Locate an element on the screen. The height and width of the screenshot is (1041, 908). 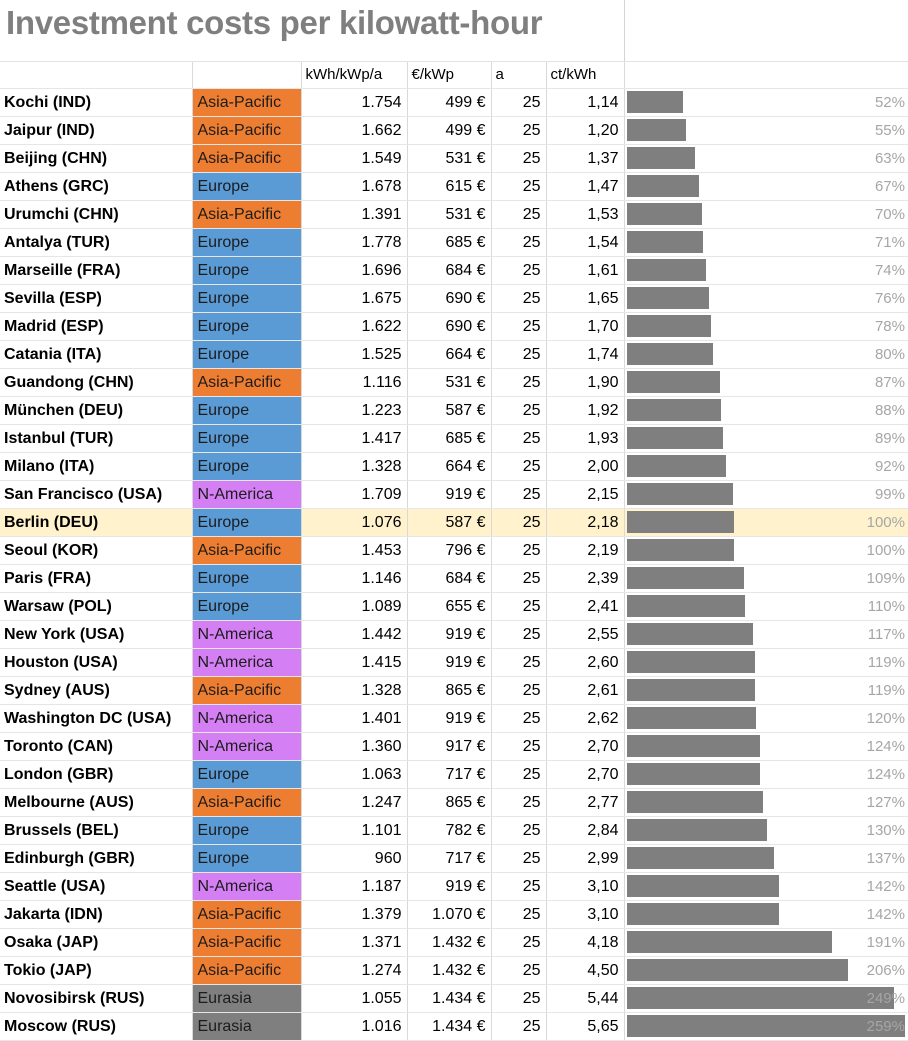
city-cell: Guandong (CHN) is located at coordinates (96, 382).